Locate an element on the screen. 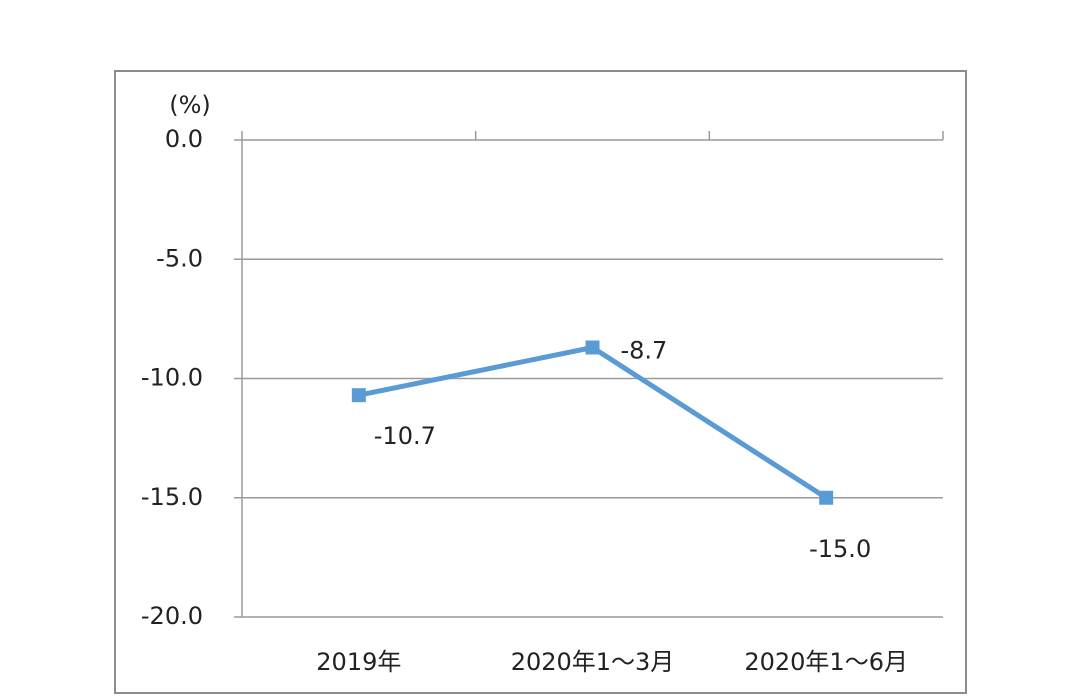 This screenshot has width=1080, height=696. y-tick-label: 0.0 is located at coordinates (184, 139).